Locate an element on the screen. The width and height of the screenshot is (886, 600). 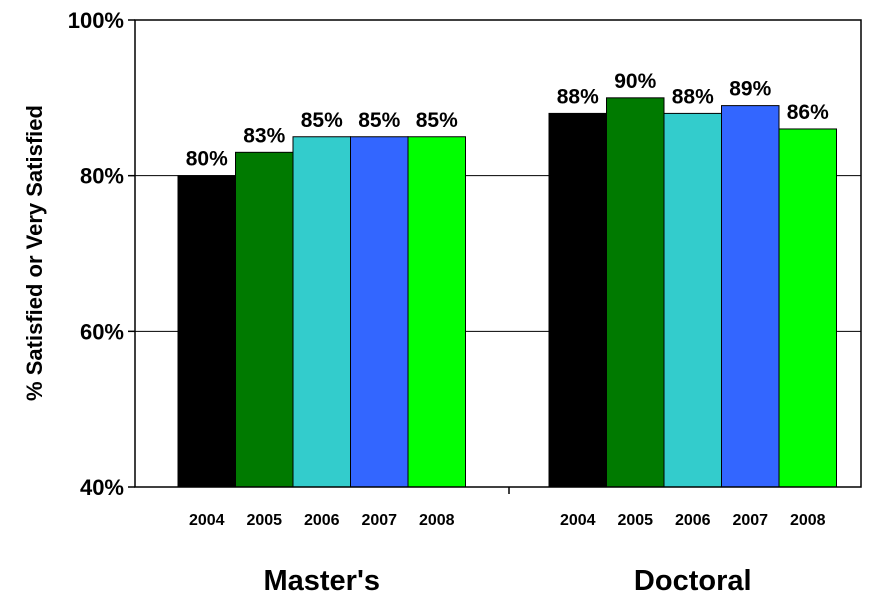
group-label: Doctoral is located at coordinates (693, 581).